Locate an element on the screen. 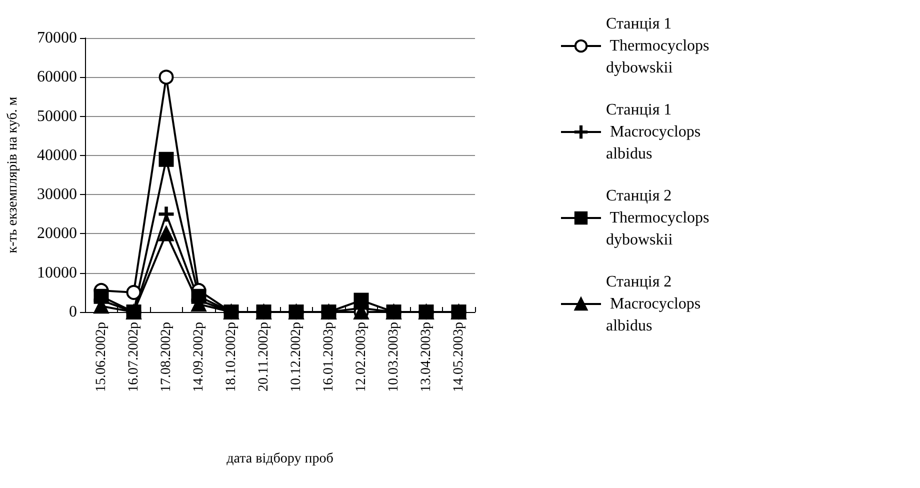  x-tick-label: 17.08.2002р is located at coordinates (166, 357).